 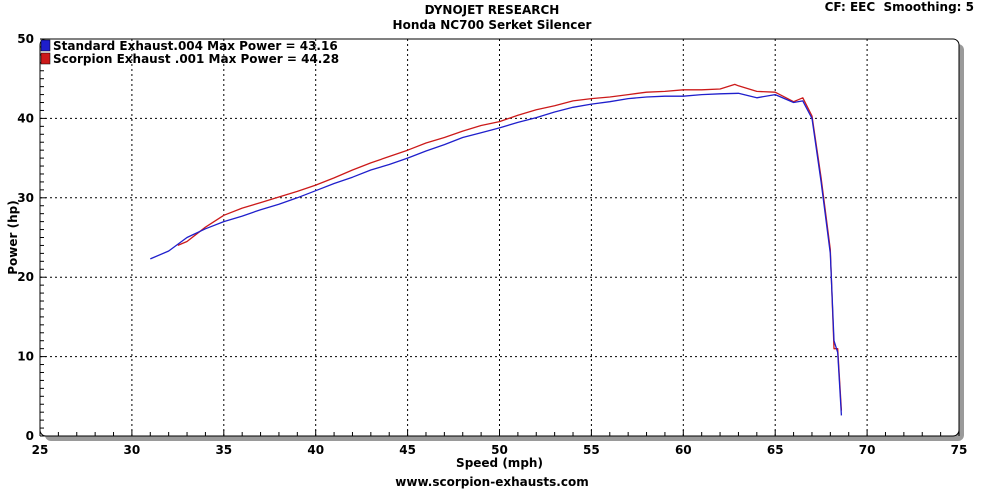 I want to click on y-tick-label: 40, so click(x=25, y=118).